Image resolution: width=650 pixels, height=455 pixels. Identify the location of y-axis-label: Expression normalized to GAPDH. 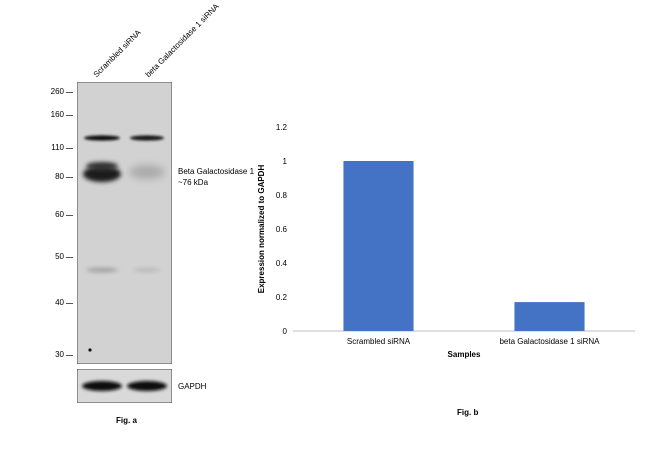
(261, 229).